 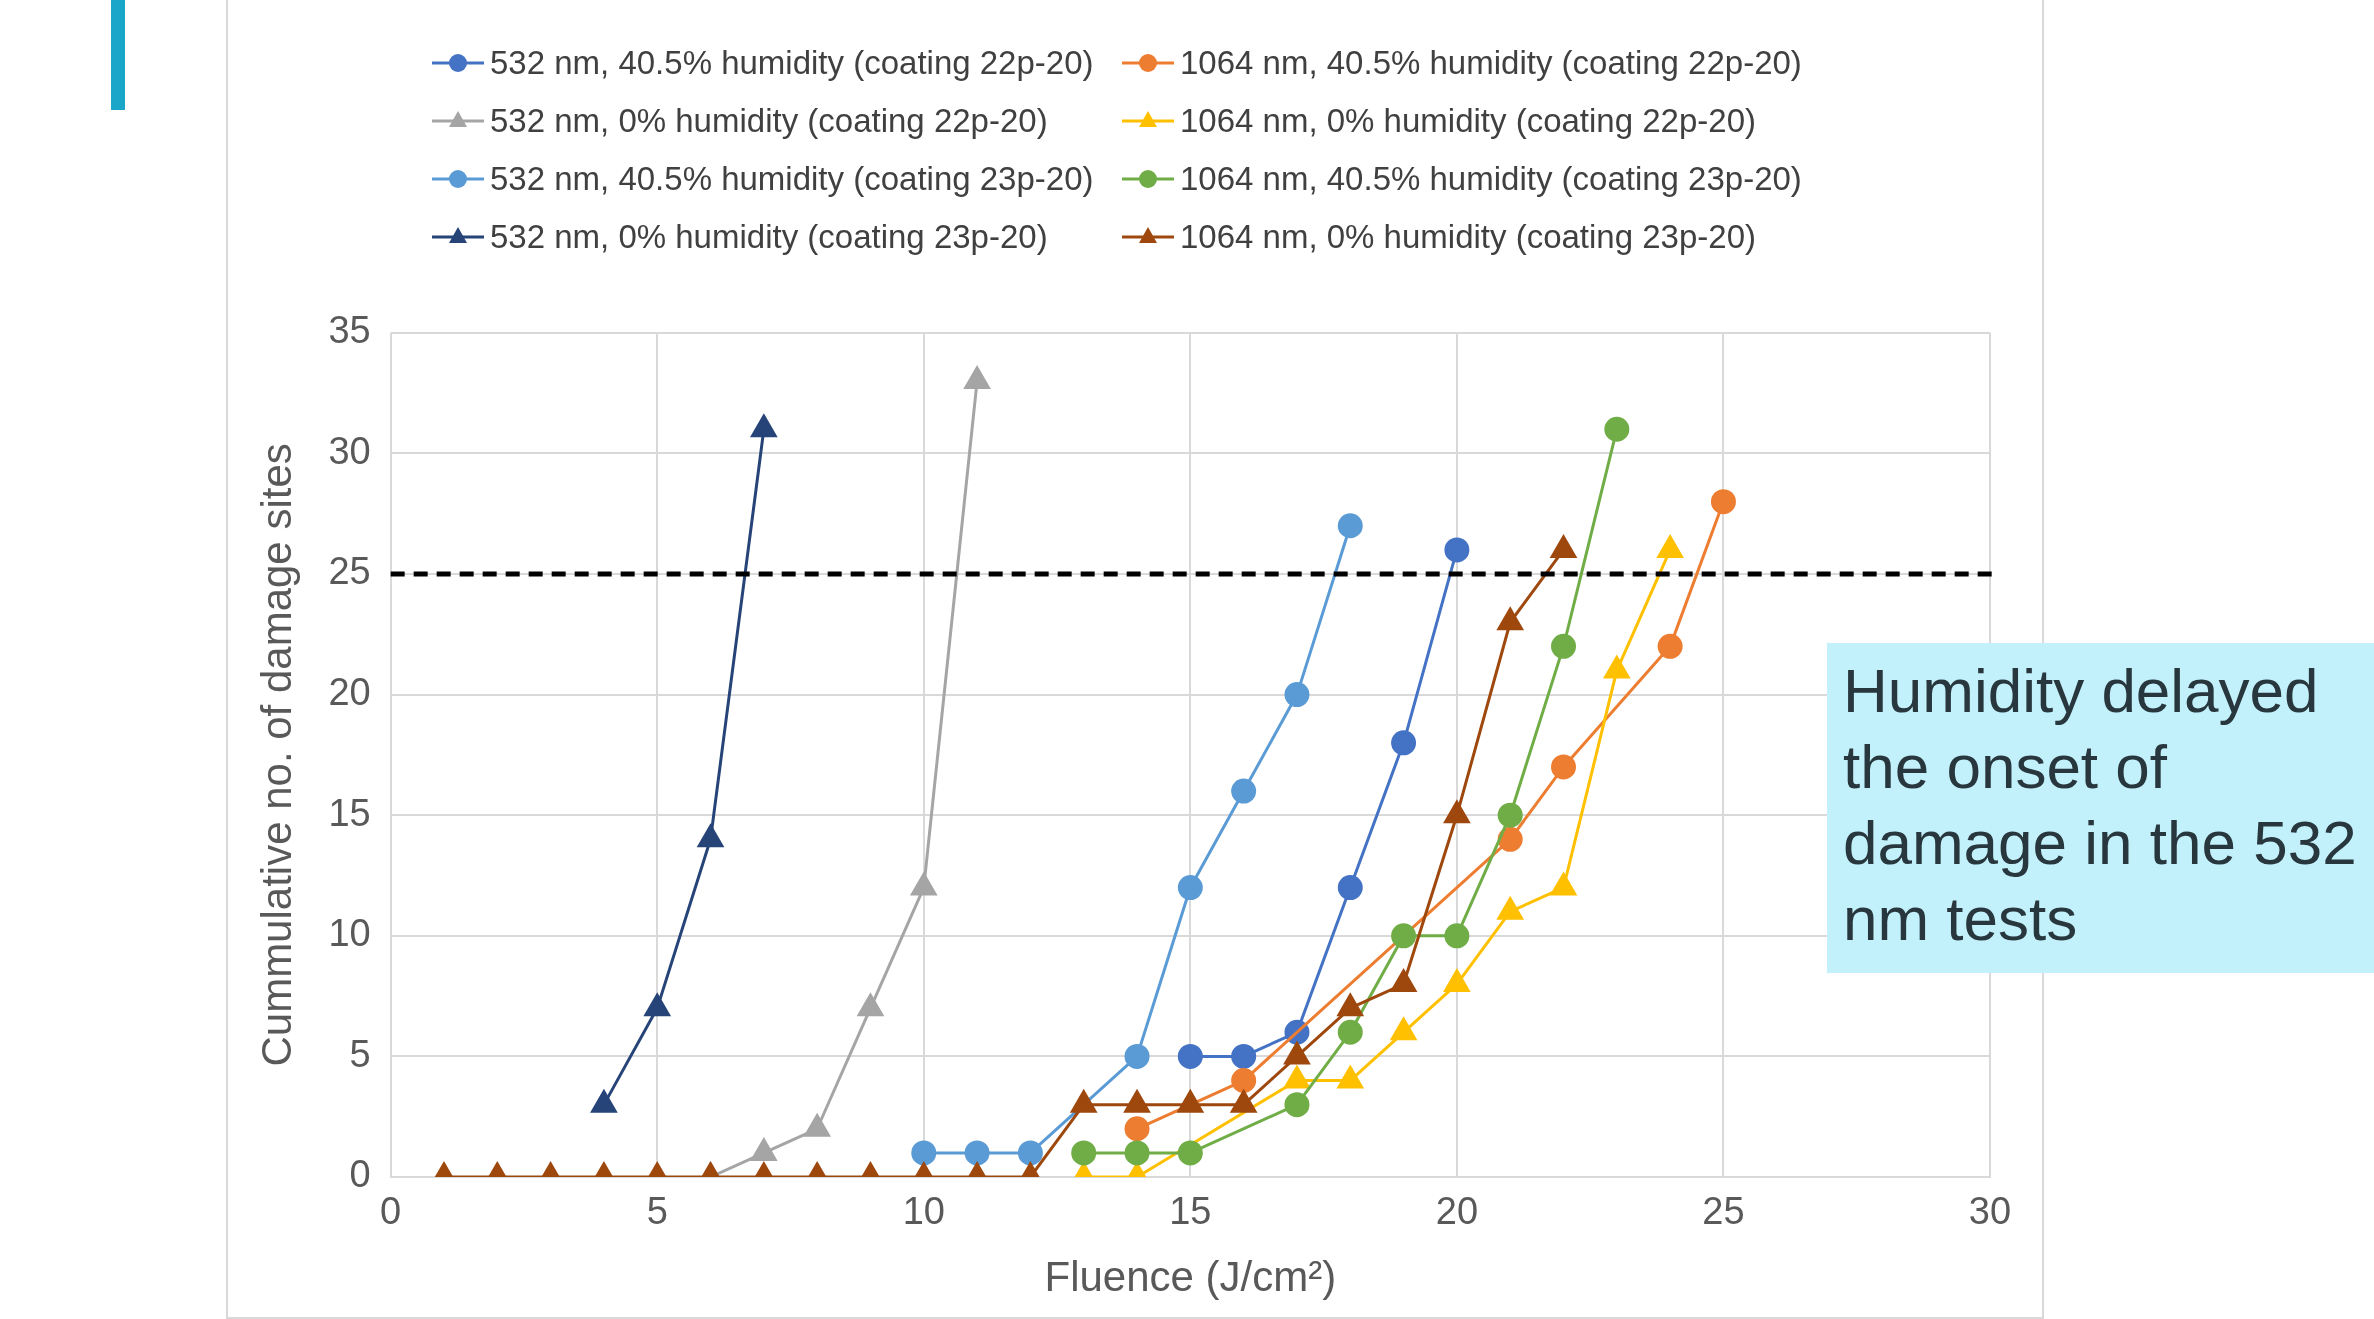 I want to click on y-tick-label: 25, so click(x=349, y=571).